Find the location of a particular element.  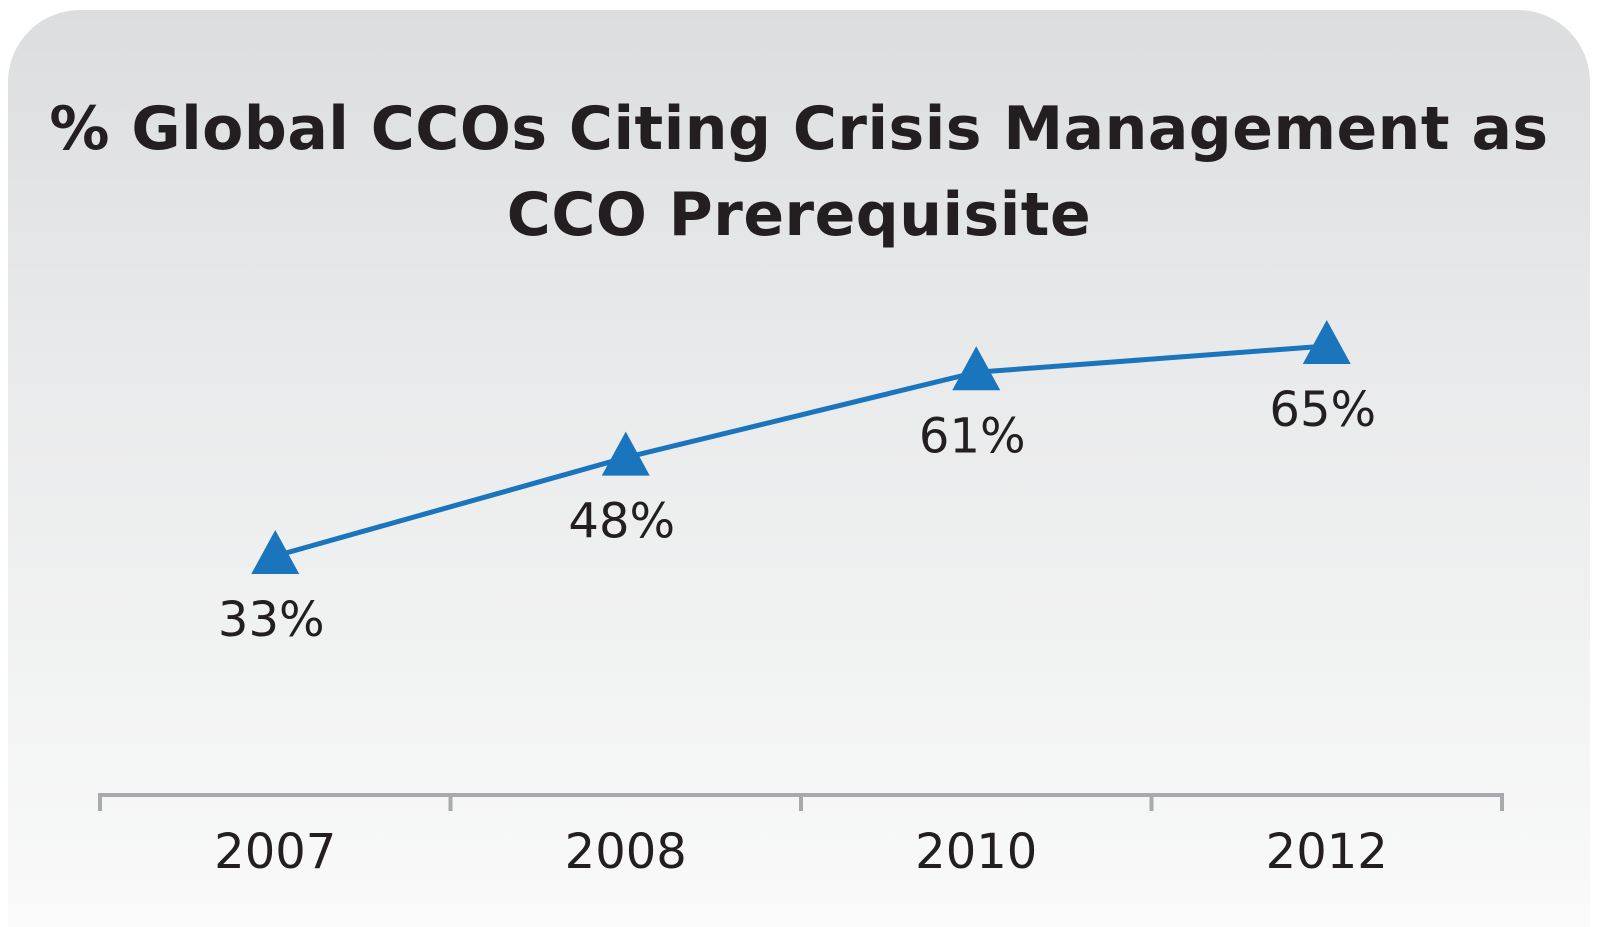

x-tick-label: 2010 is located at coordinates (976, 852).